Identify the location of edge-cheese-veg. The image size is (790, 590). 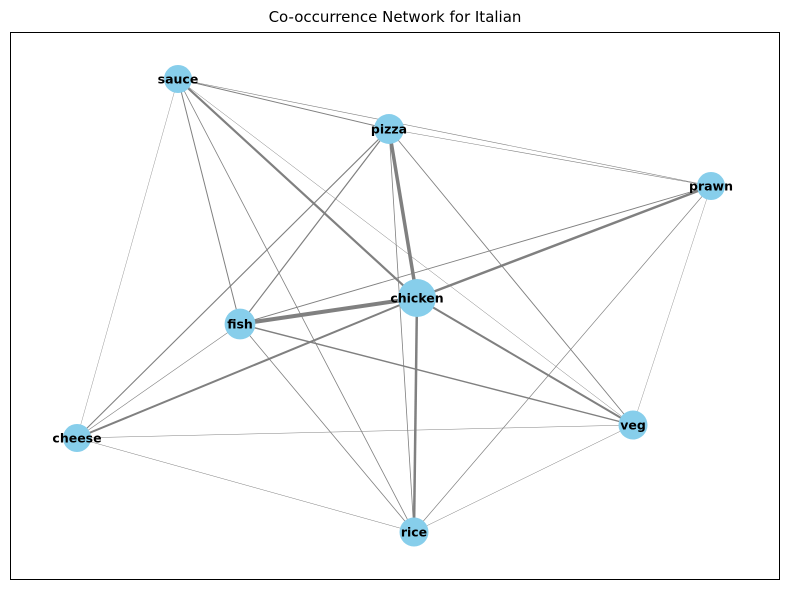
(355, 431).